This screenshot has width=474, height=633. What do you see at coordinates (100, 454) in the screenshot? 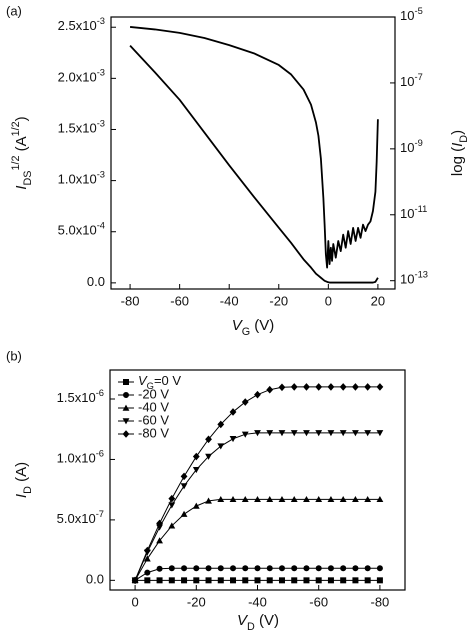
I see `tick-label-exponent: -6` at bounding box center [100, 454].